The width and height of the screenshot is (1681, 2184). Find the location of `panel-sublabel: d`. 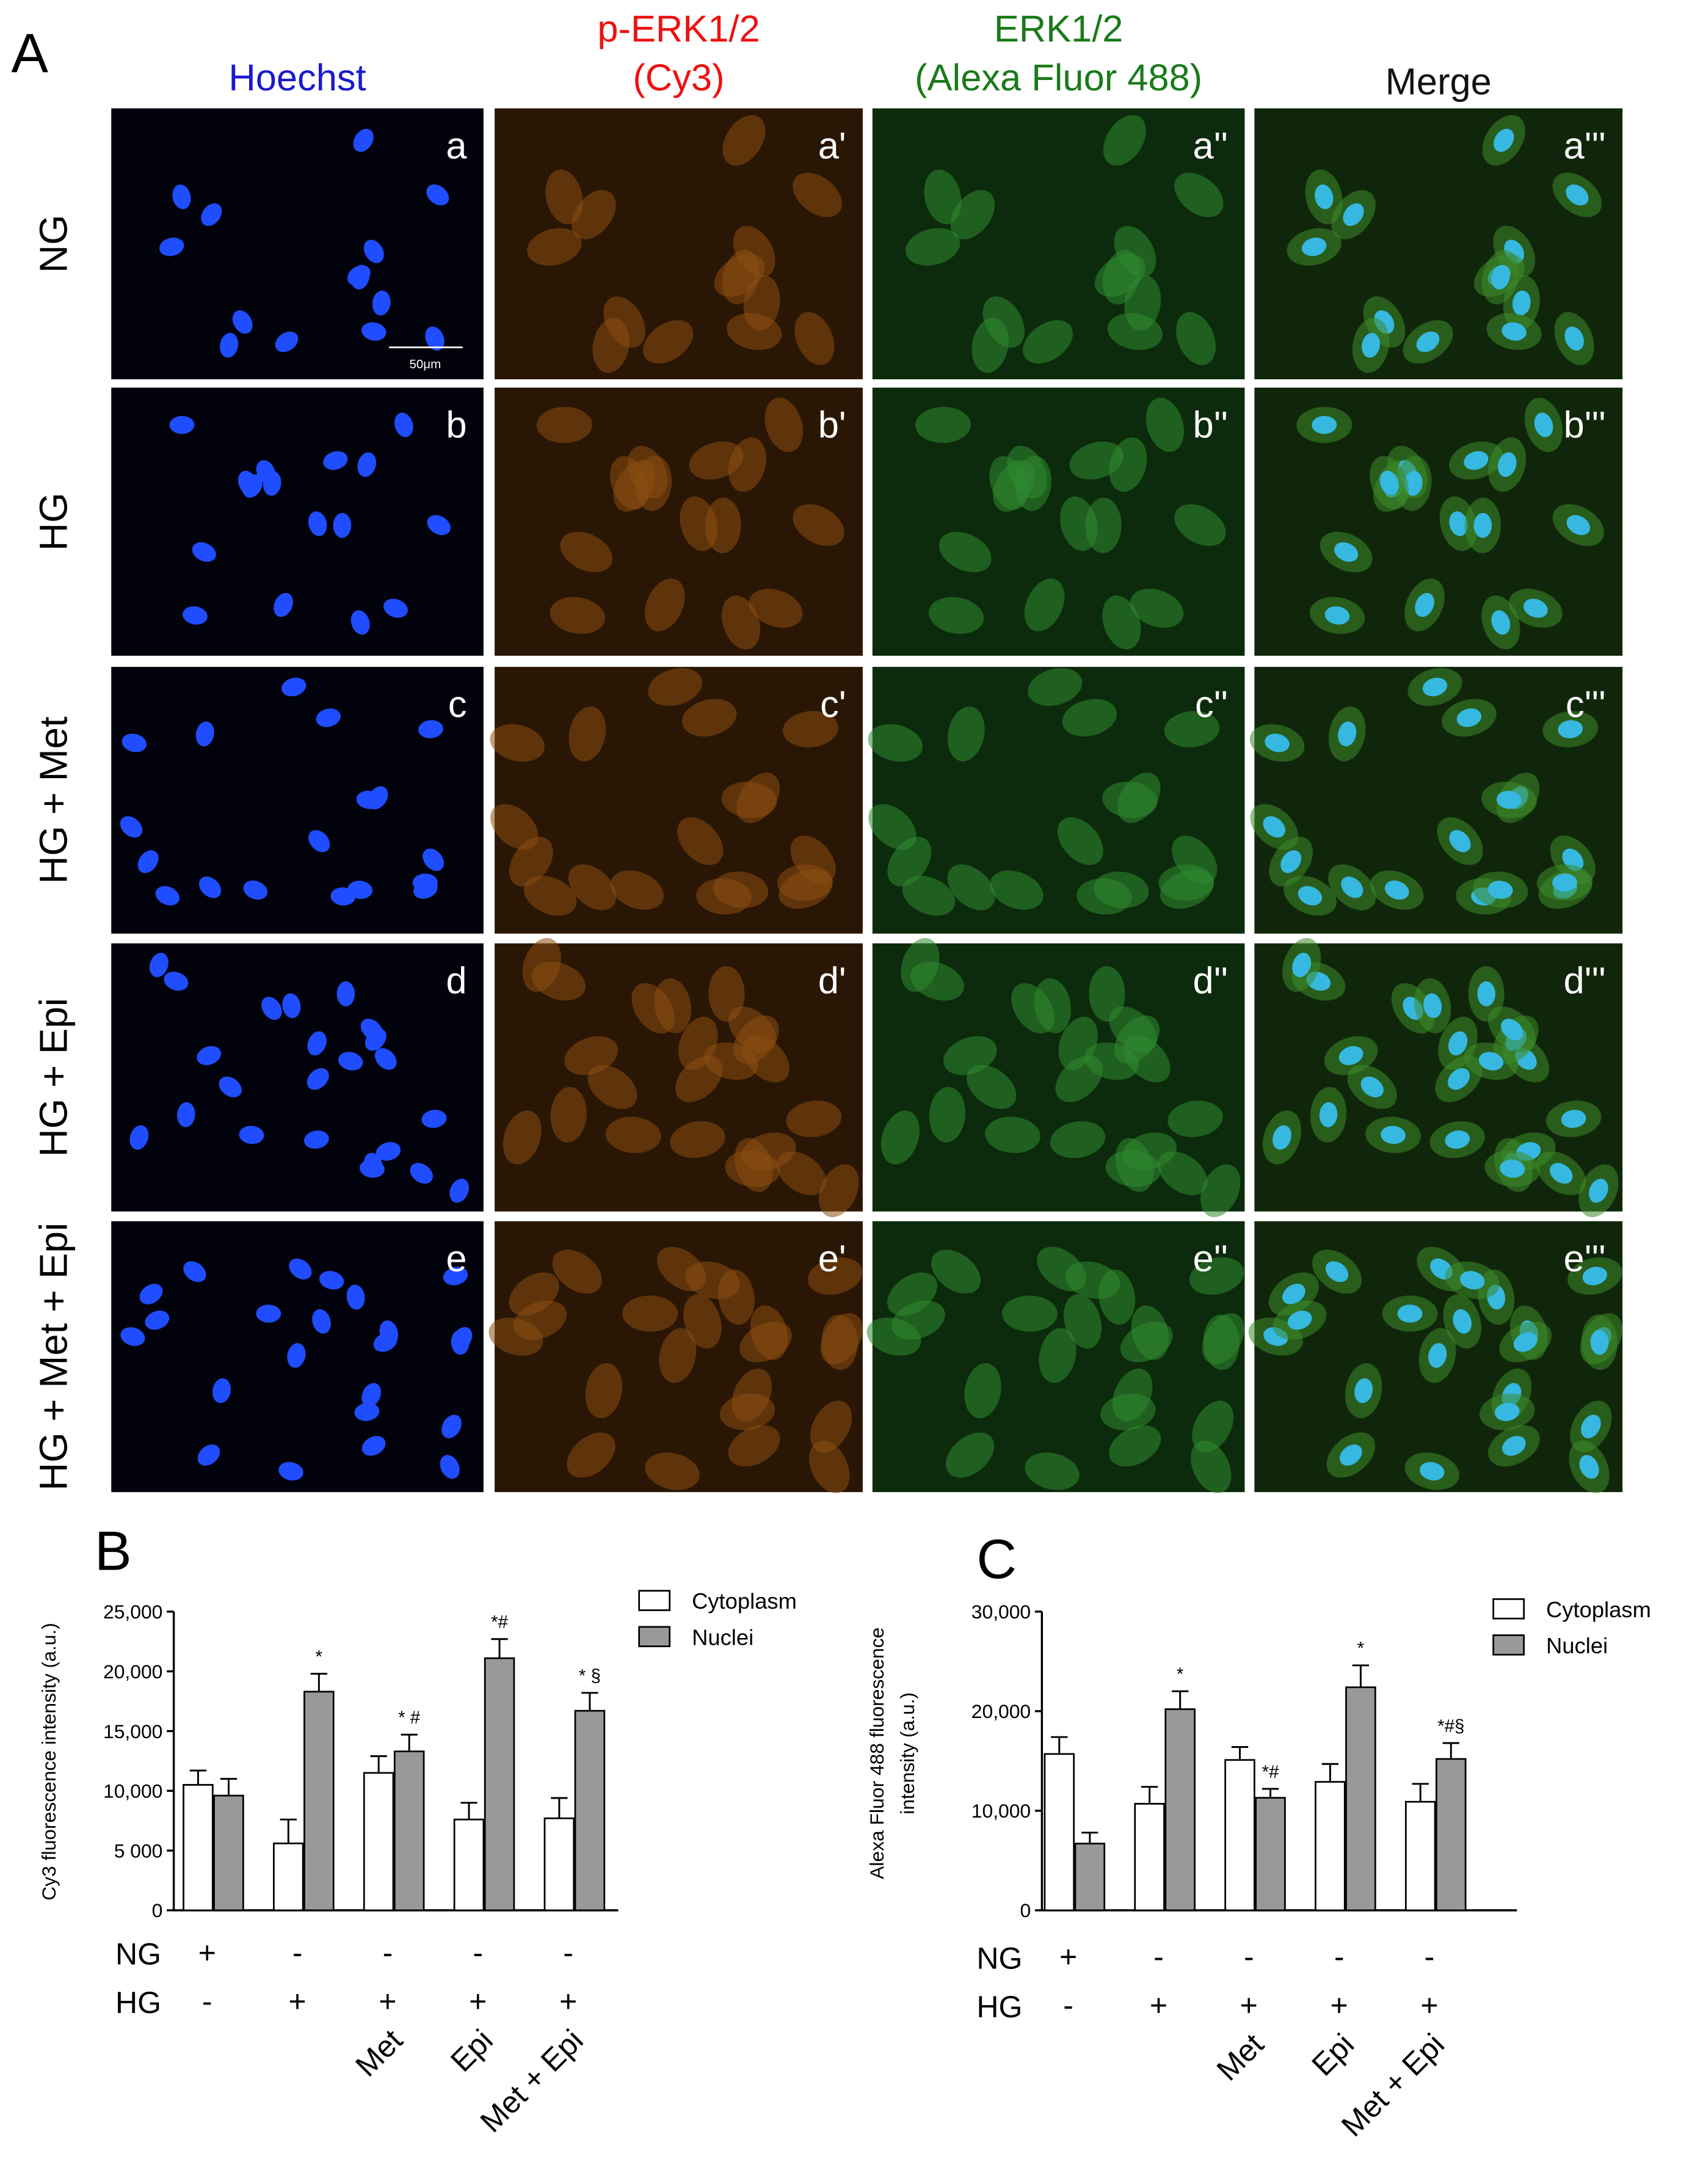

panel-sublabel: d is located at coordinates (456, 980).